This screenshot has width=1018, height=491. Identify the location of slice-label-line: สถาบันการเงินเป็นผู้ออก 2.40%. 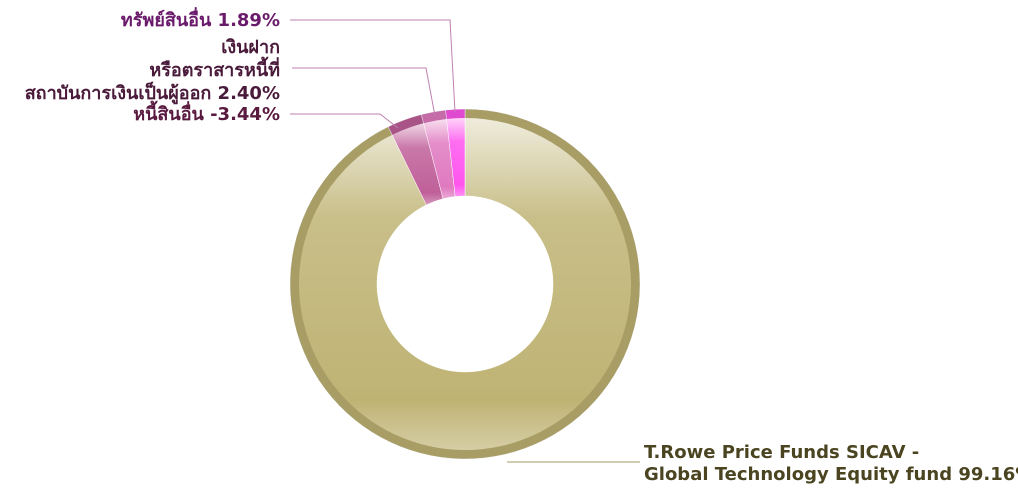
(152, 93).